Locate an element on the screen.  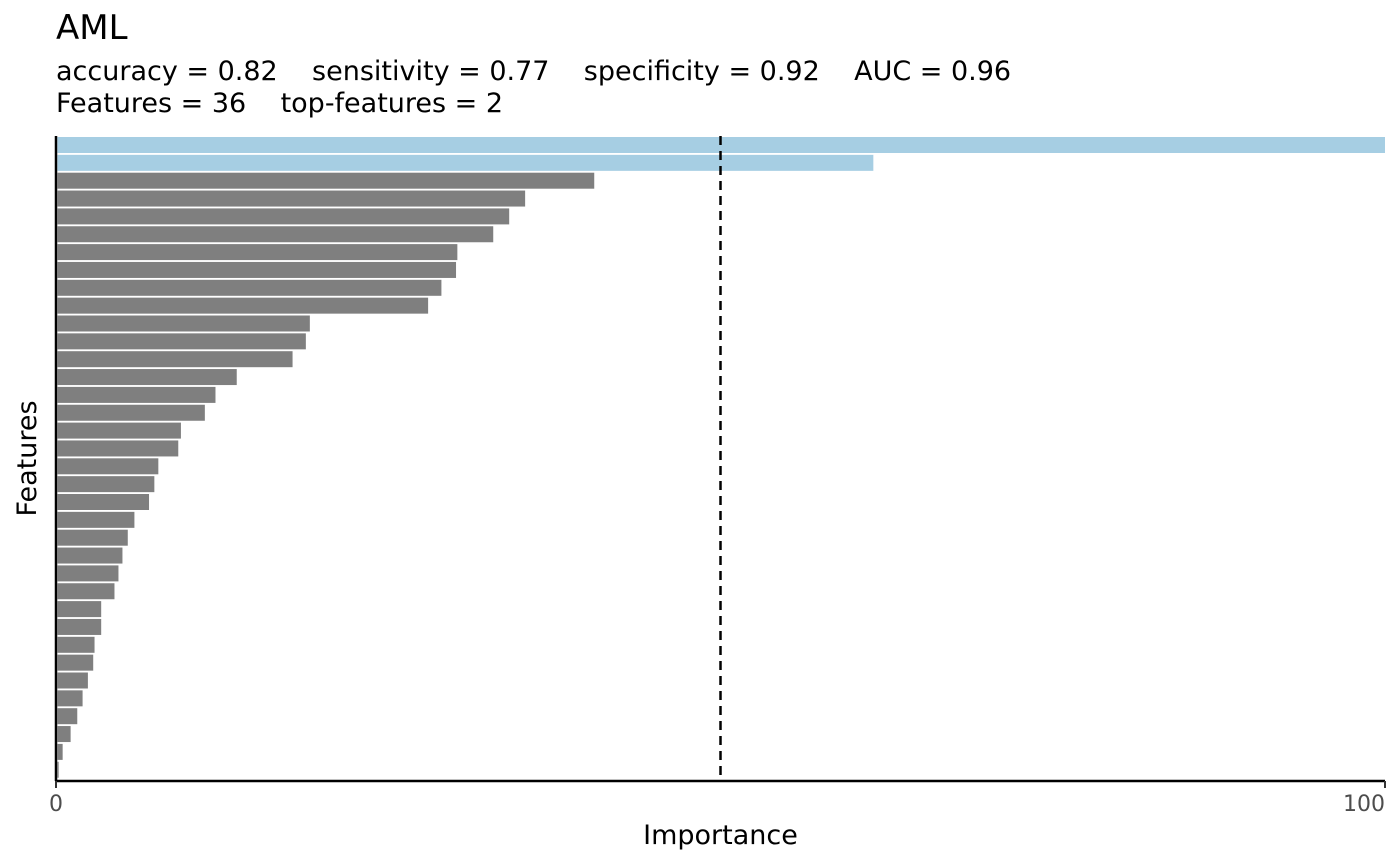
x-ticks-group: 0 100 is located at coordinates (717, 799).